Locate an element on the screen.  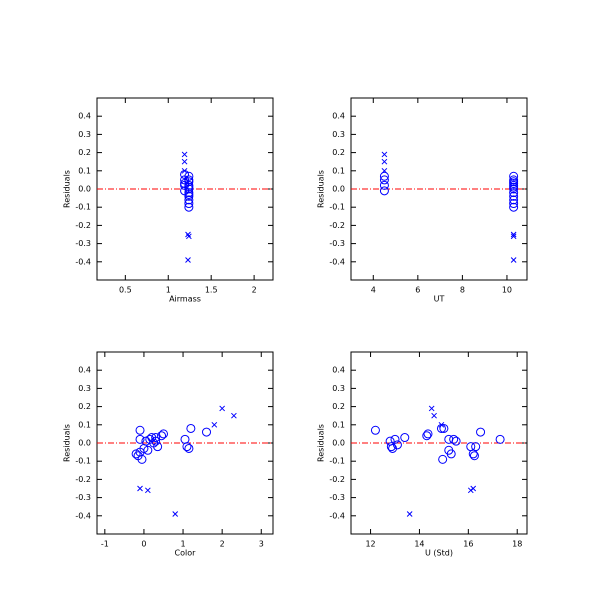
x-tick-label: 3 is located at coordinates (261, 544).